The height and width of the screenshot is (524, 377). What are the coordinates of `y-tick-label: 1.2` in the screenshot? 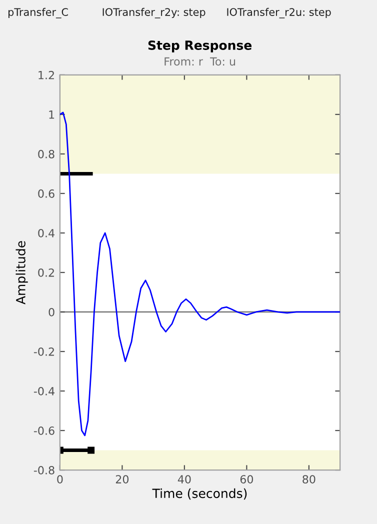 It's located at (46, 75).